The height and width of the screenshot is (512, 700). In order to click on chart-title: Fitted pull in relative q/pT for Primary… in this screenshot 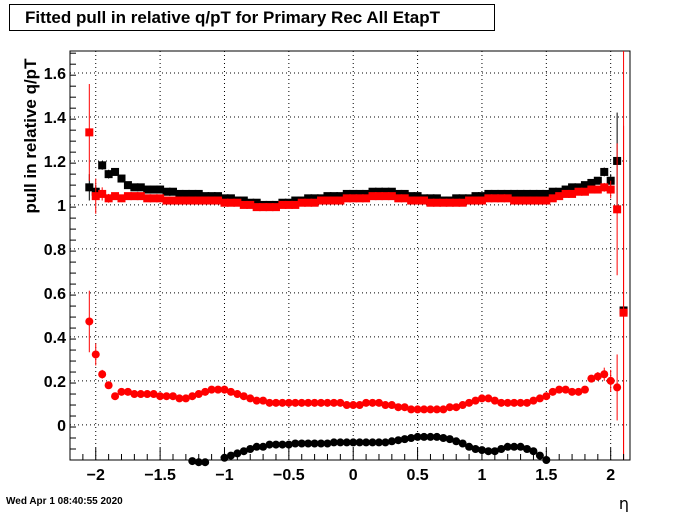, I will do `click(252, 17)`.